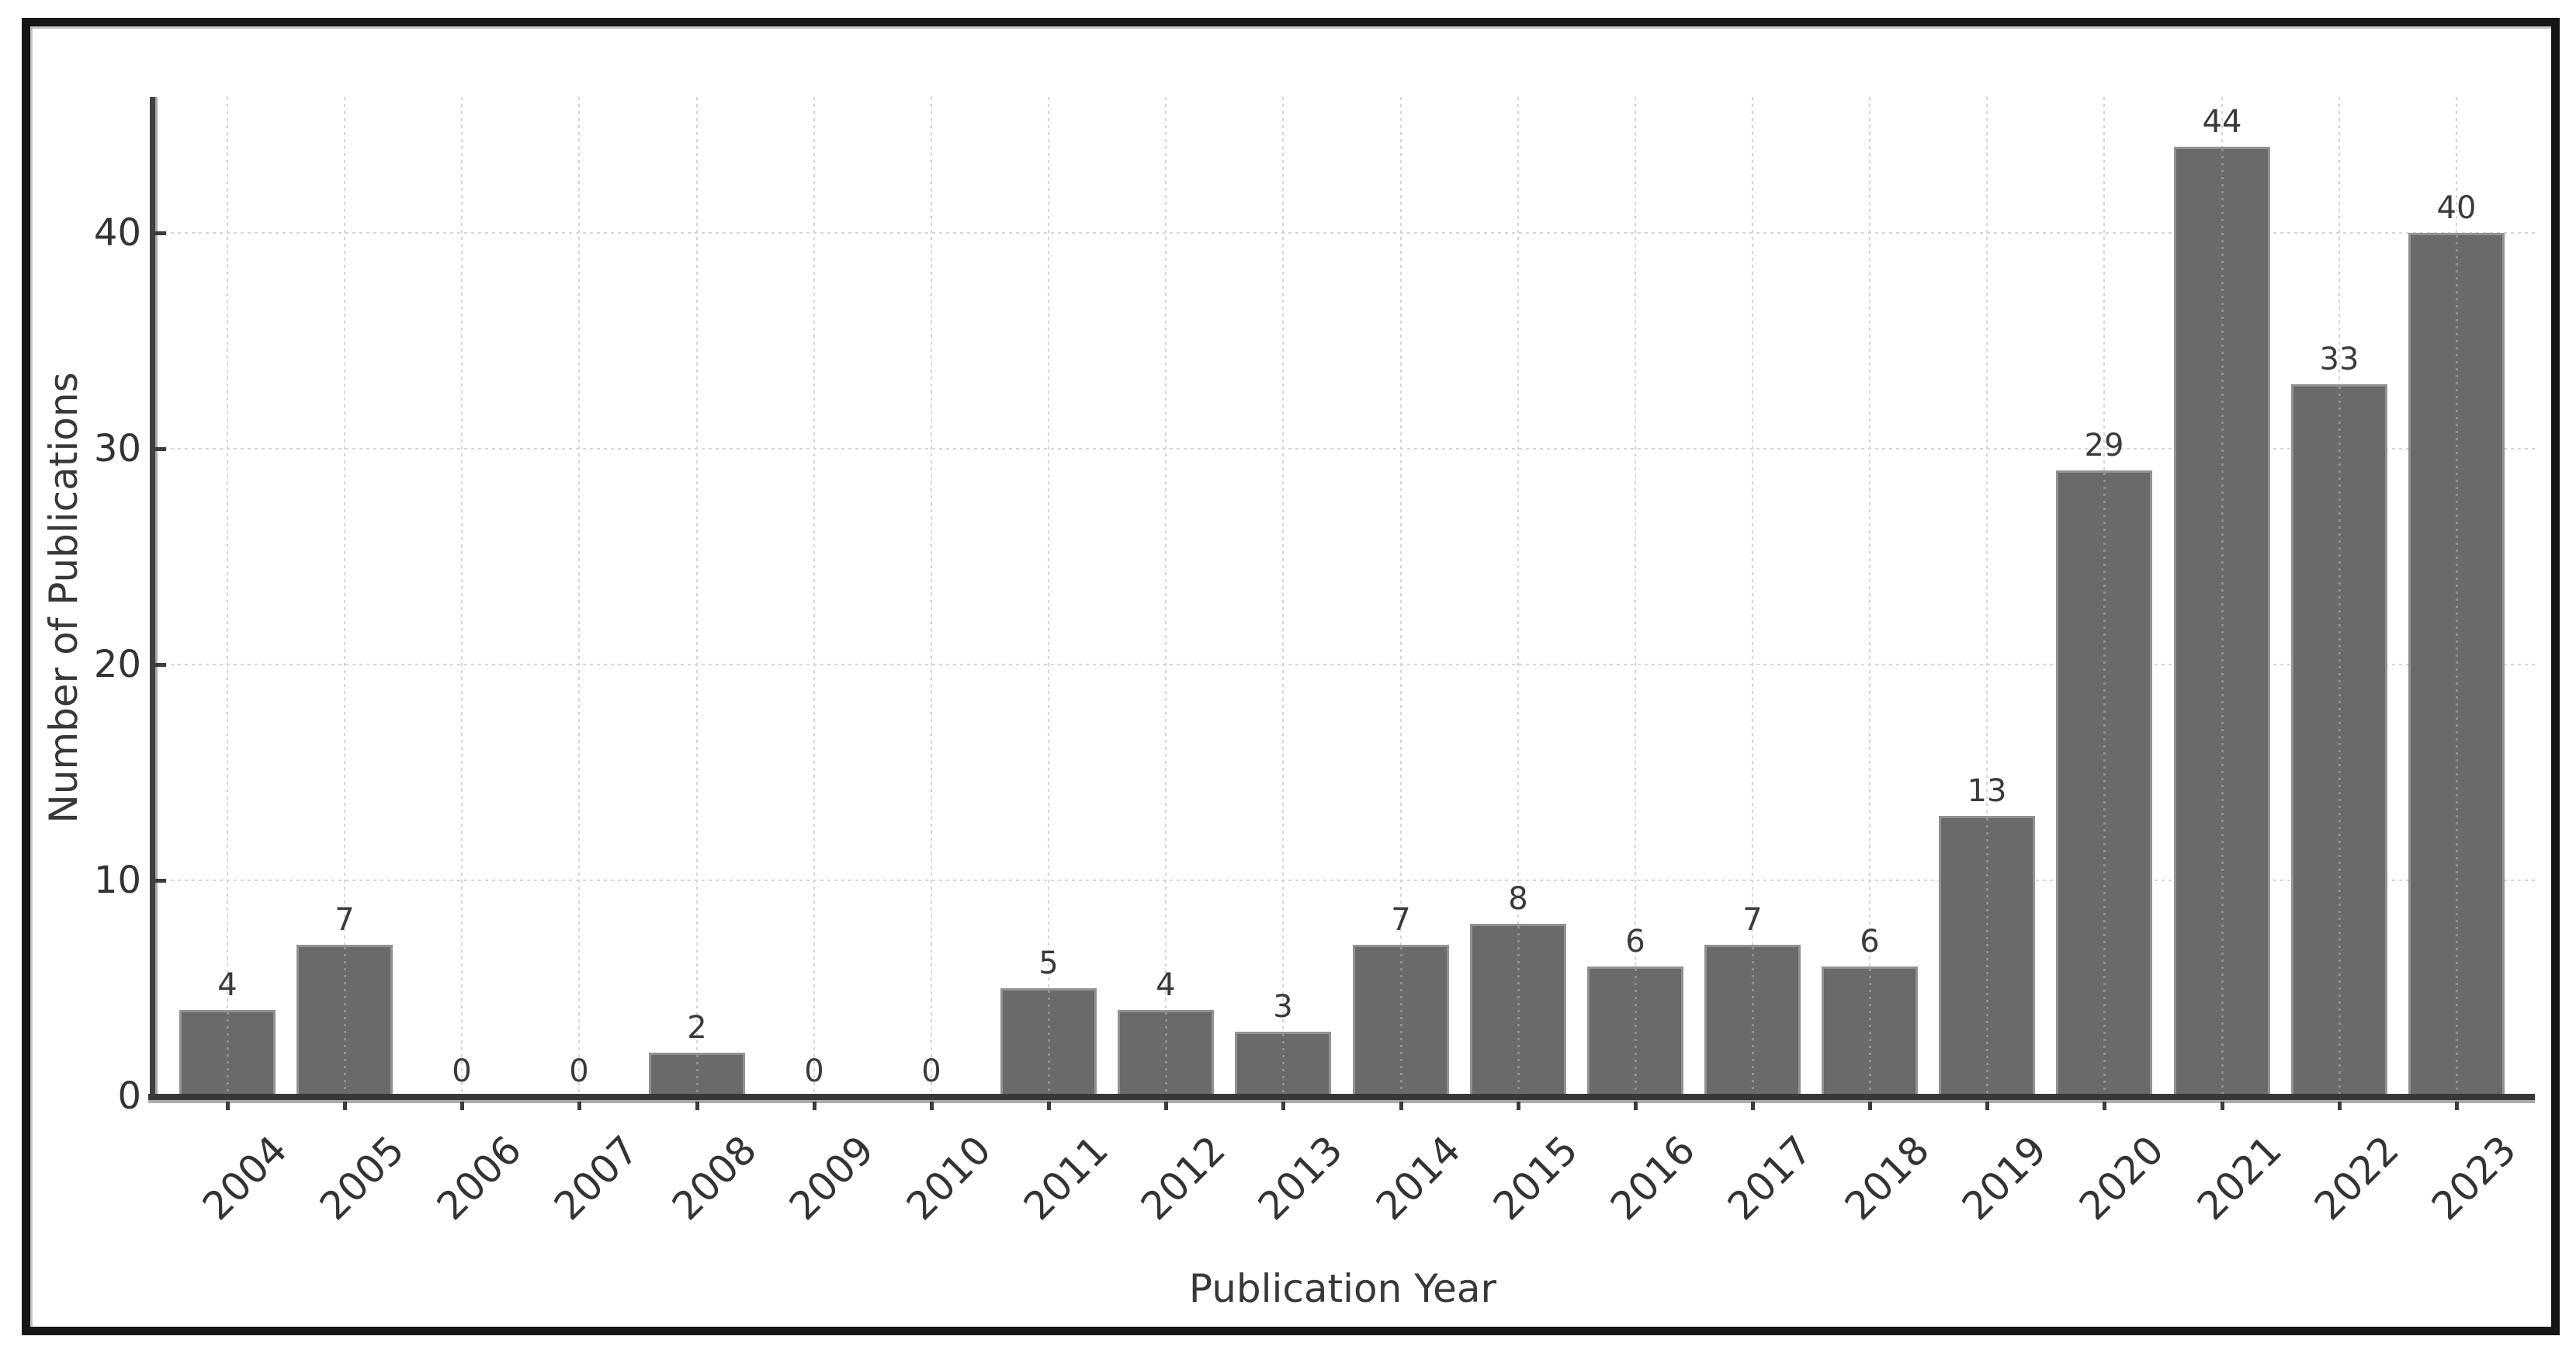  Describe the element at coordinates (2104, 783) in the screenshot. I see `bar-2020` at that location.